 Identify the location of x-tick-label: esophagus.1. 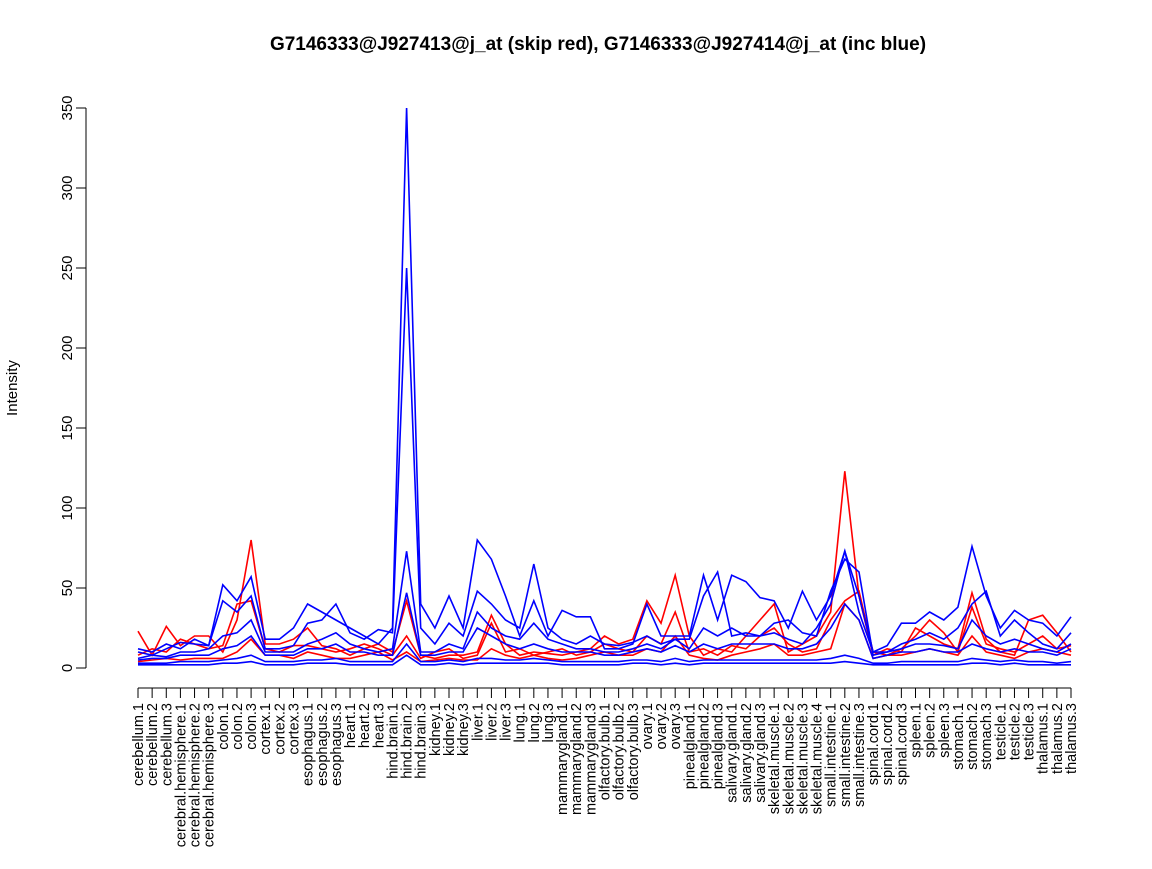
(309, 744).